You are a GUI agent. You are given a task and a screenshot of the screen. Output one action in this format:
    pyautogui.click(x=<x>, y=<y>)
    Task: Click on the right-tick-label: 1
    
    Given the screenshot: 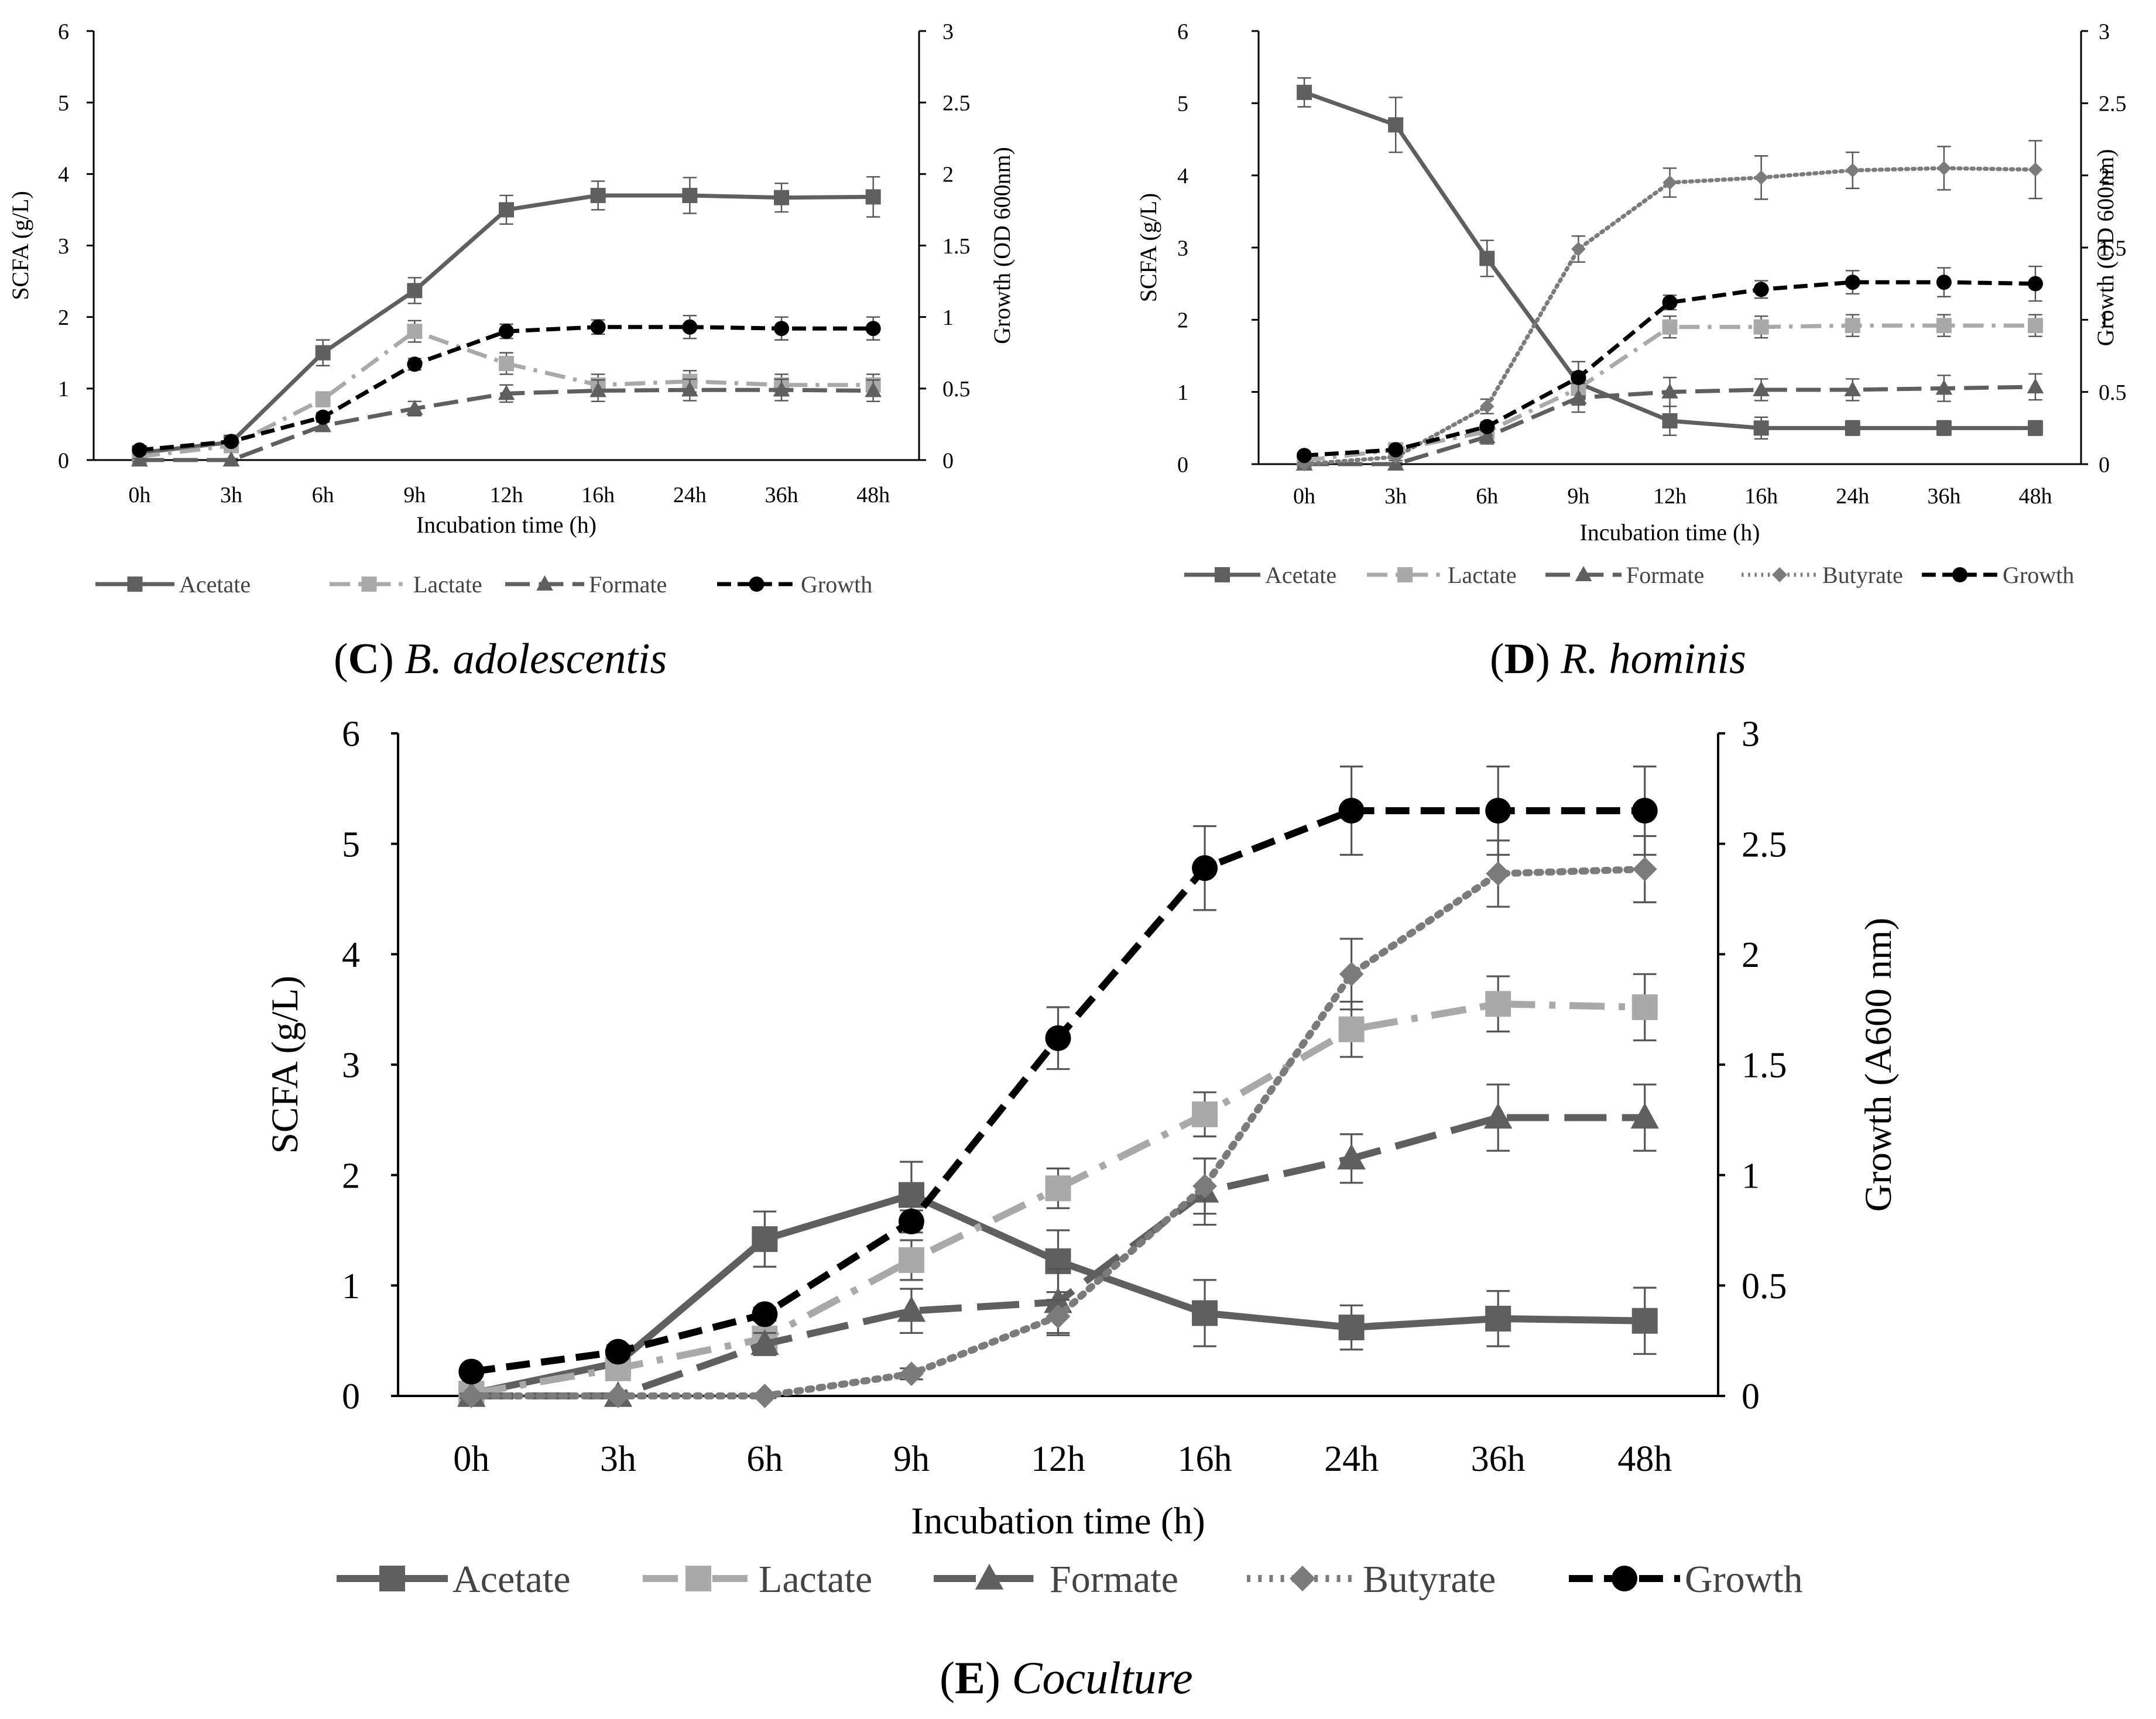 What is the action you would take?
    pyautogui.click(x=1751, y=1176)
    